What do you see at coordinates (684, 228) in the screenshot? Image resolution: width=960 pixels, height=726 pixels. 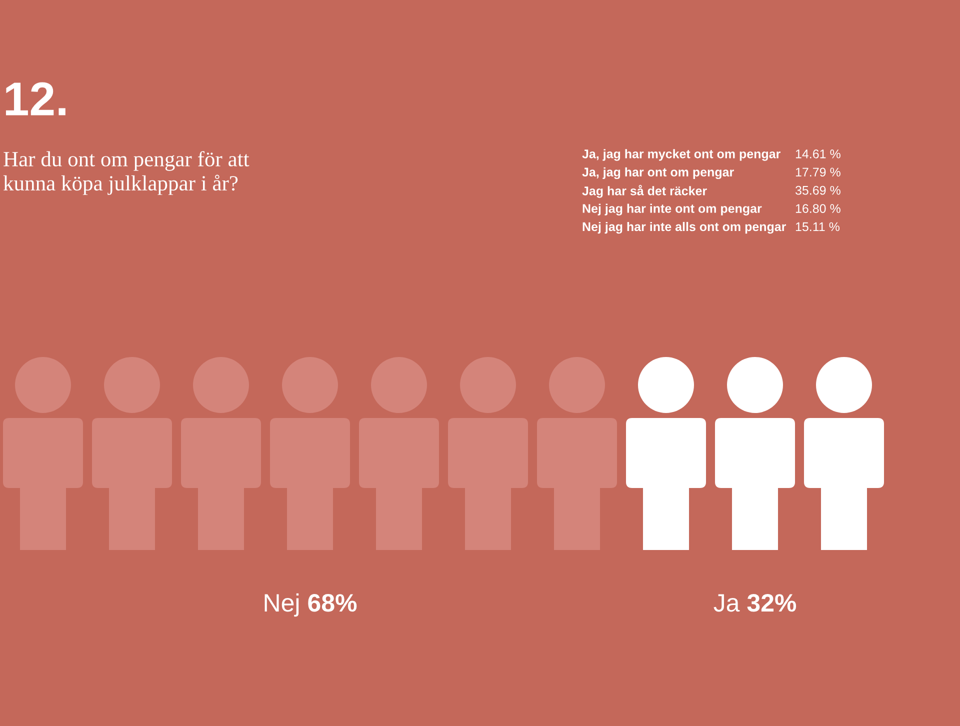 I see `category-label: Nej jag har inte alls ont om pengar` at bounding box center [684, 228].